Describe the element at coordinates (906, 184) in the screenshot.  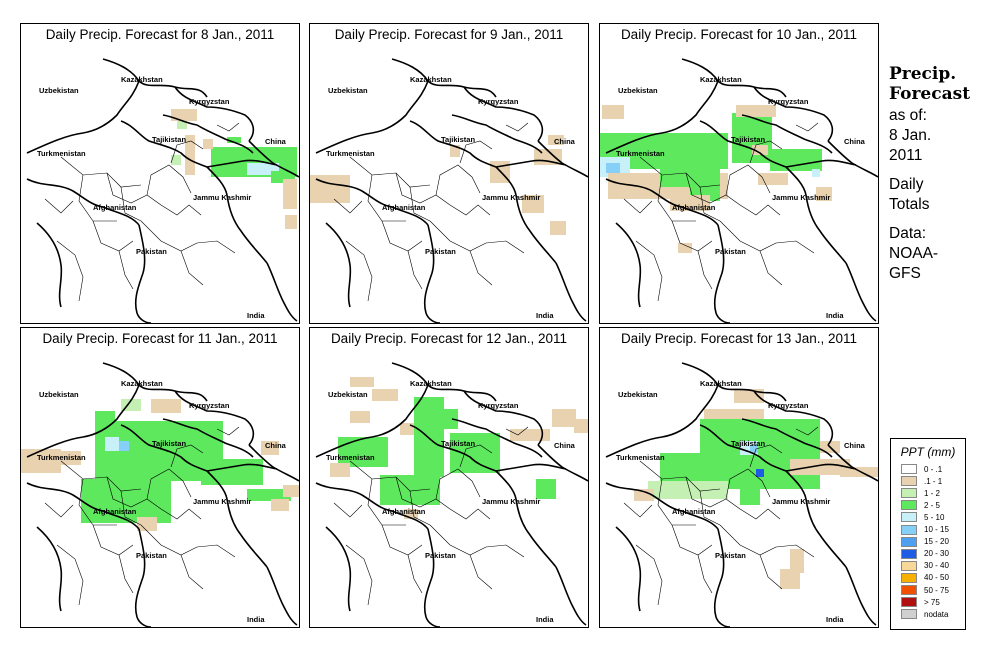
I see `totals-line1: Daily` at that location.